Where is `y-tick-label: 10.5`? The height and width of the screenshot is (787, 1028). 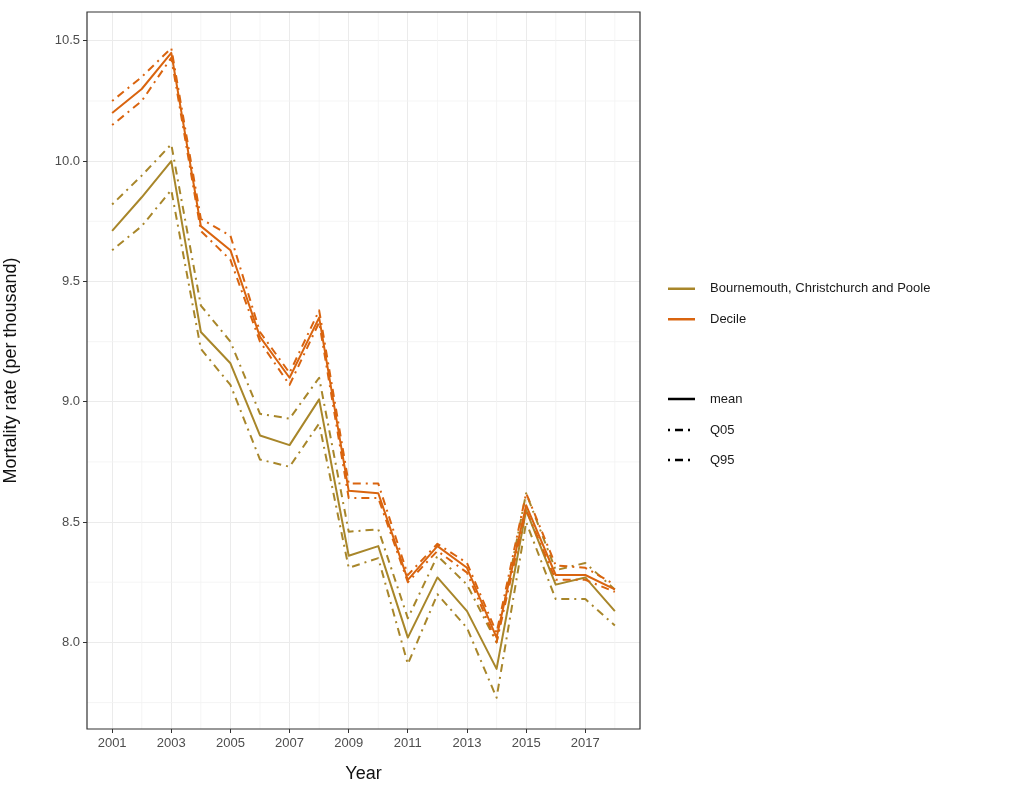
y-tick-label: 10.5 is located at coordinates (67, 40).